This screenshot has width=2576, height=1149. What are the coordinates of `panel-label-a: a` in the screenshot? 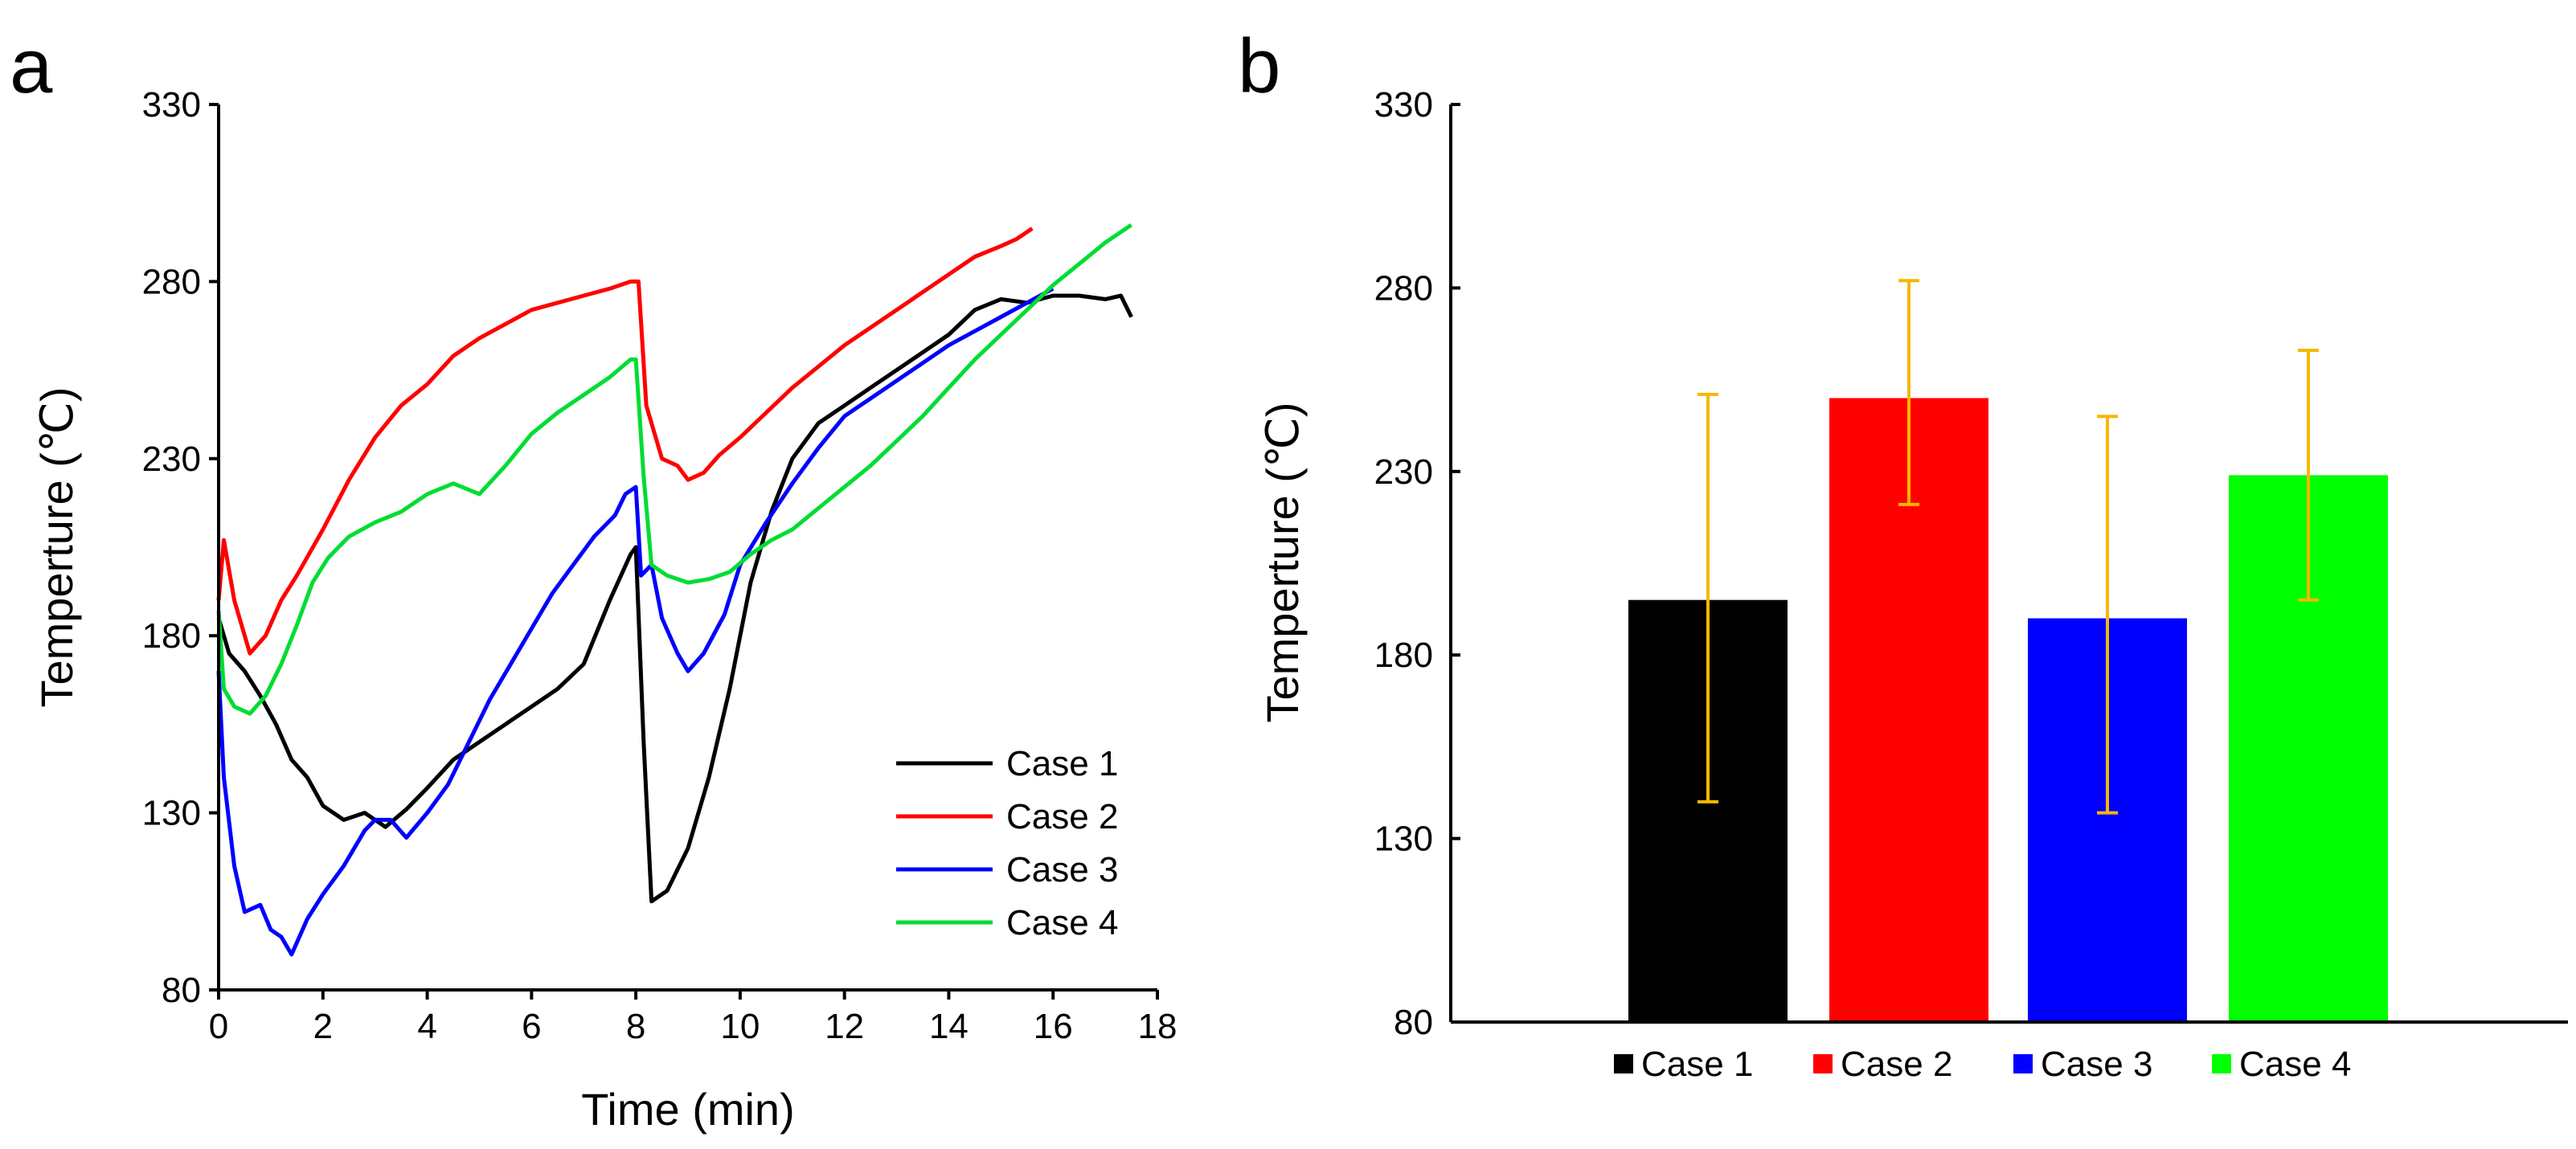 It's located at (31, 66).